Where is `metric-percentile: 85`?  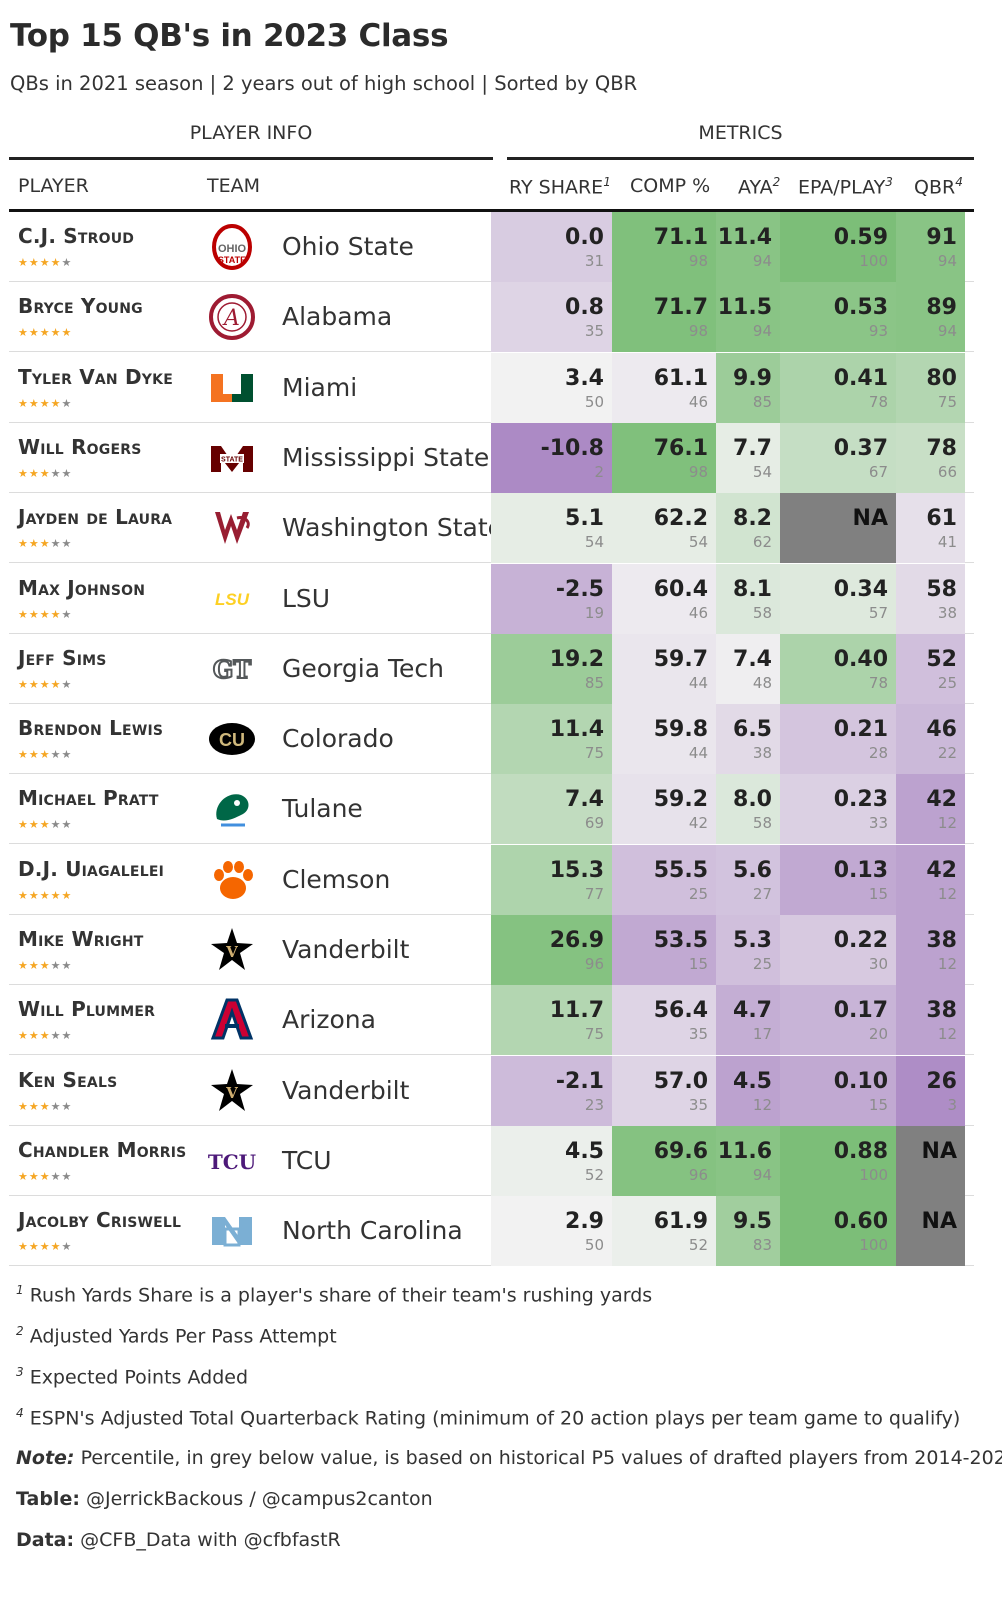
metric-percentile: 85 is located at coordinates (762, 401).